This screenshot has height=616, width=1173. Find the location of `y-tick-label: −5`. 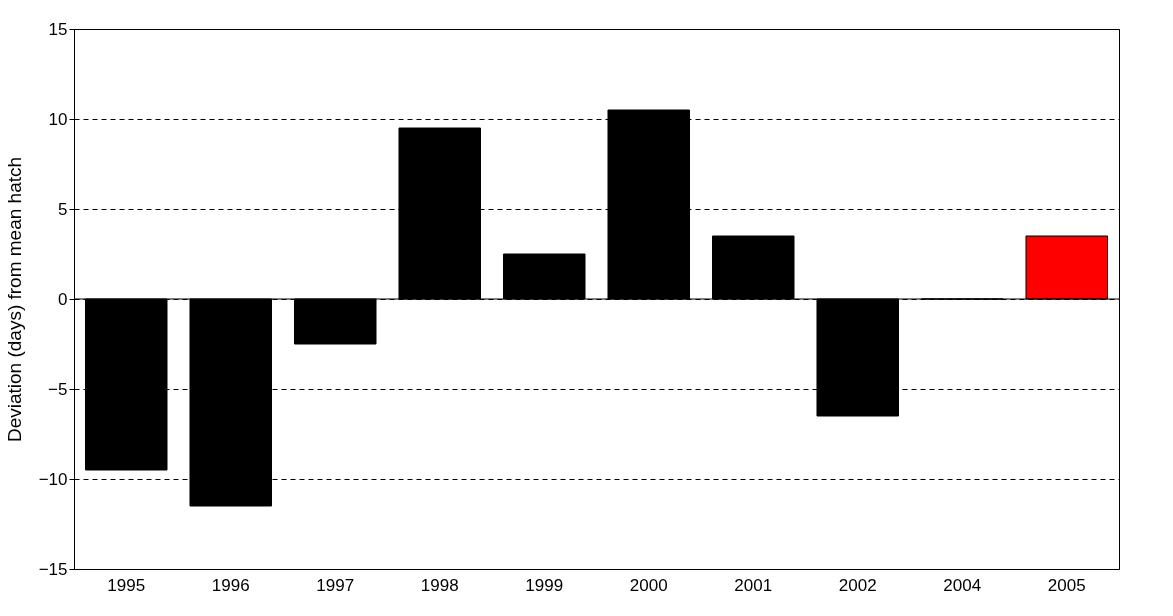

y-tick-label: −5 is located at coordinates (58, 389).